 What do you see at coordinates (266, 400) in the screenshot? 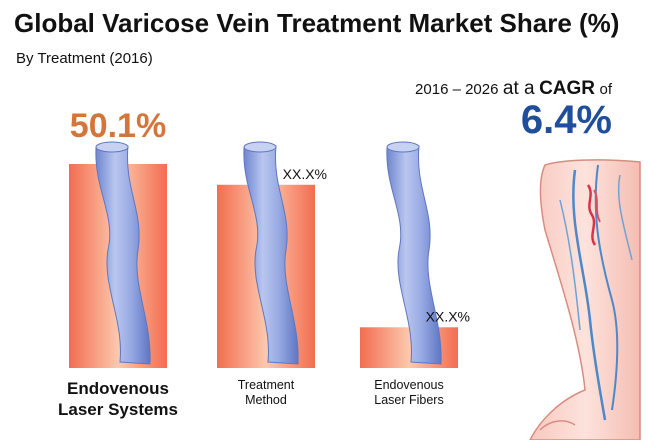
I see `category-label-2-line-2: Method` at bounding box center [266, 400].